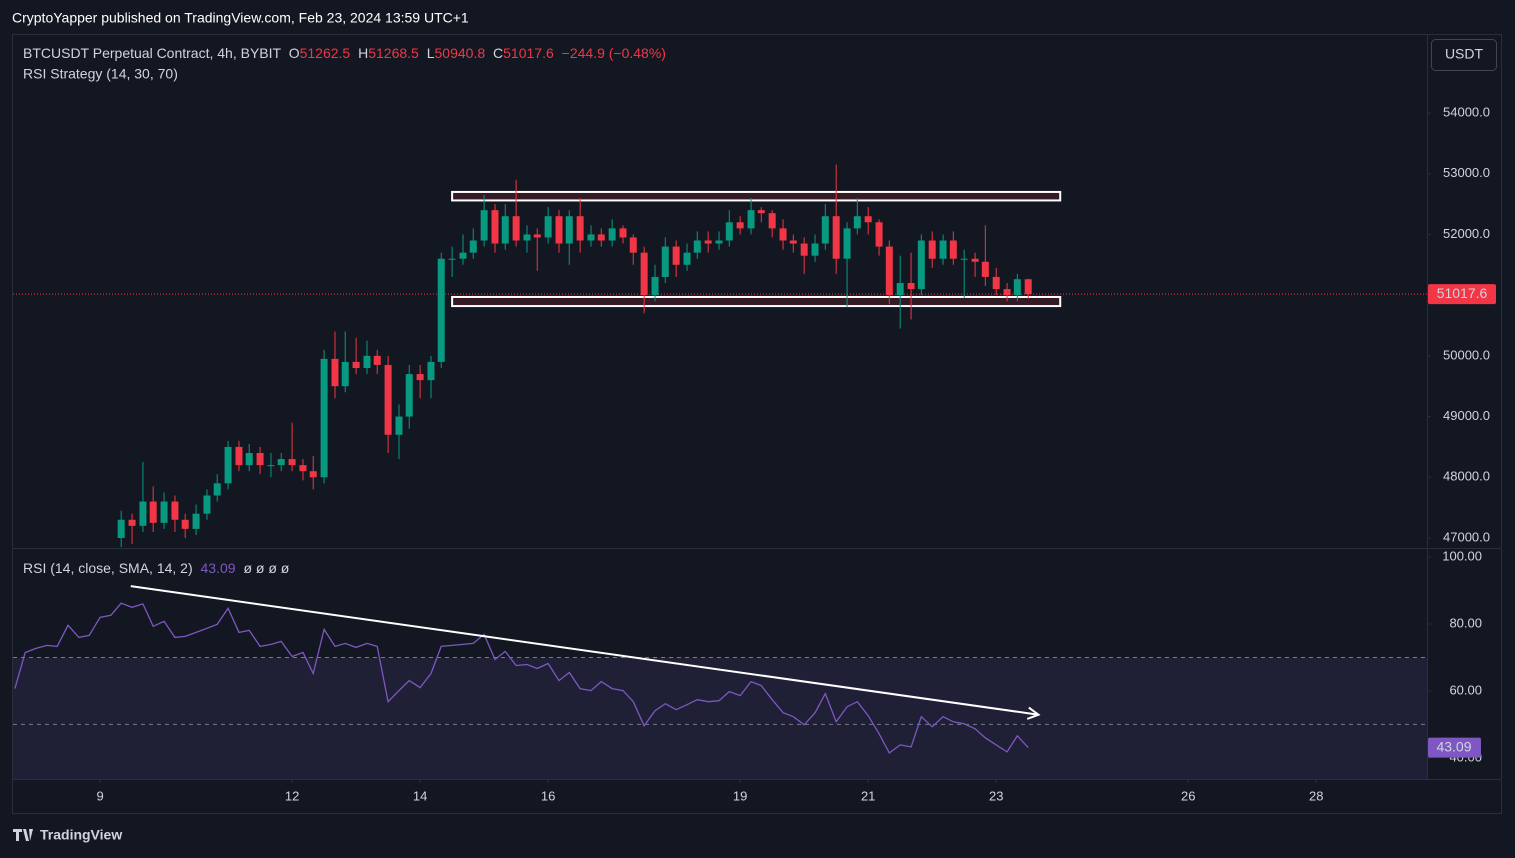 This screenshot has height=858, width=1515. I want to click on x-tick-label: 21, so click(868, 795).